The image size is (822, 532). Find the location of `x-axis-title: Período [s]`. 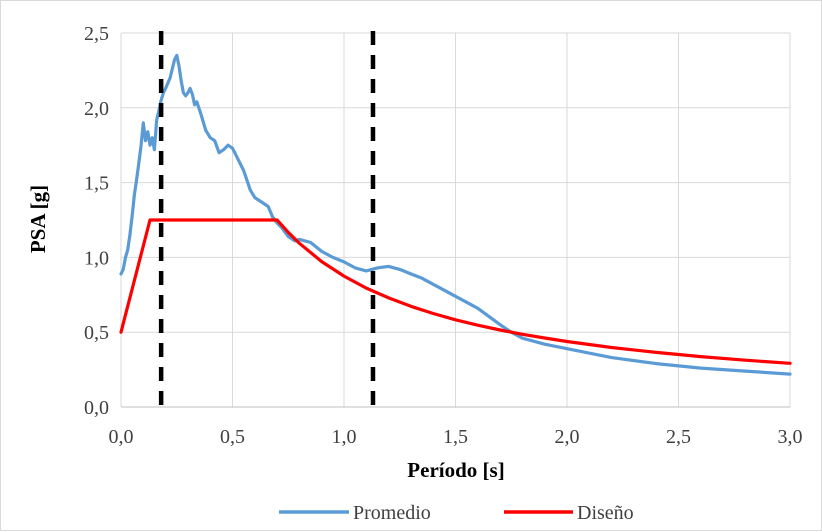

x-axis-title: Período [s] is located at coordinates (455, 470).